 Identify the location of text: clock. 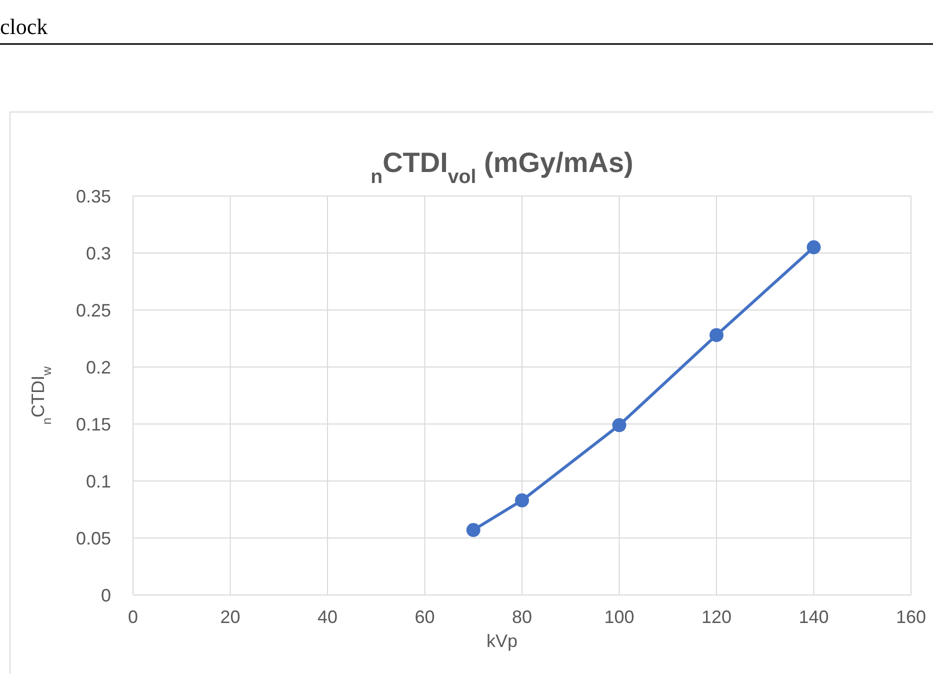
(24, 26).